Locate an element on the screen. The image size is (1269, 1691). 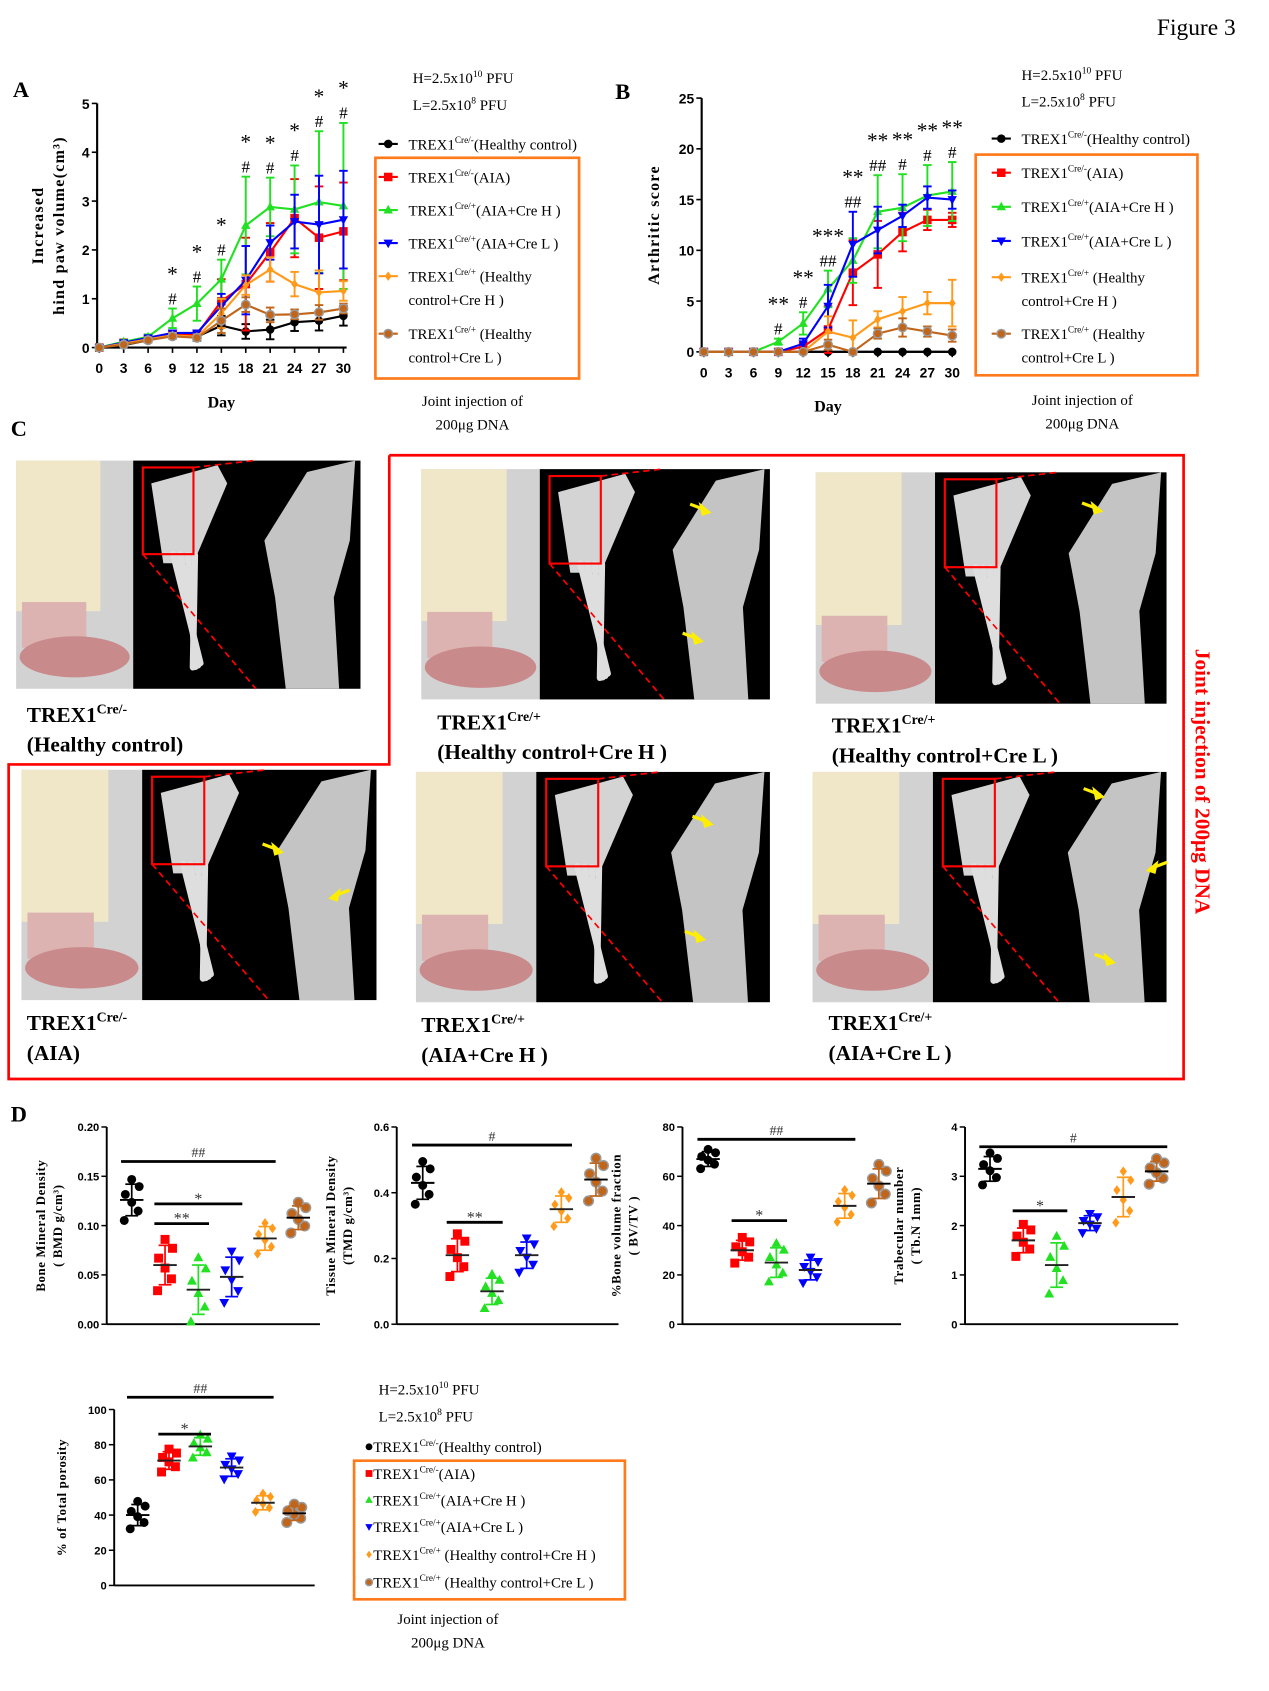
text-span: L=2.5x10 is located at coordinates (1051, 103).